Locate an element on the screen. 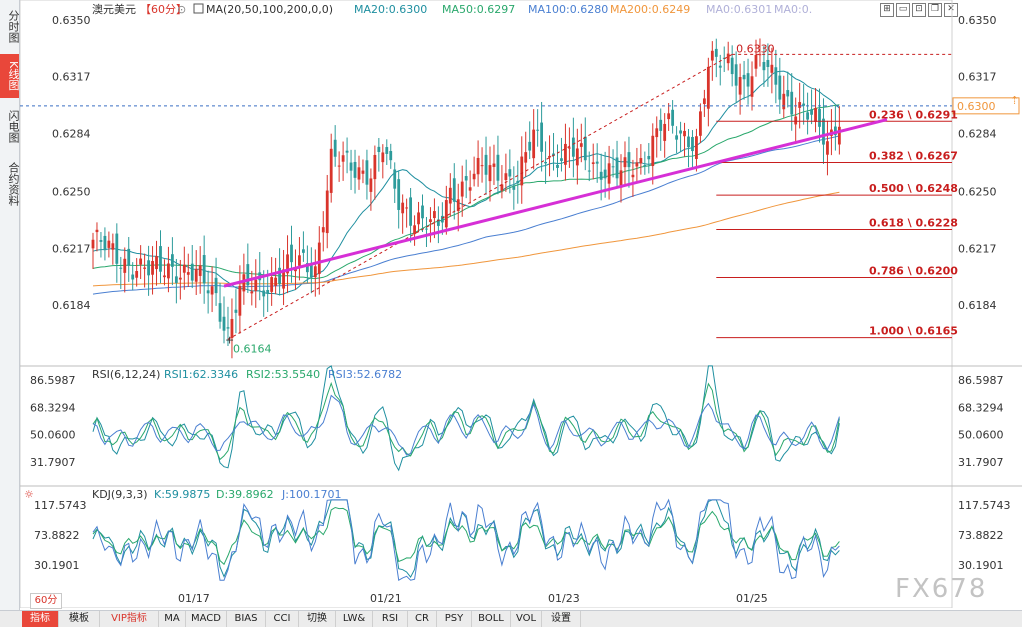 The image size is (1022, 627). sun-icon: ☼ is located at coordinates (29, 494).